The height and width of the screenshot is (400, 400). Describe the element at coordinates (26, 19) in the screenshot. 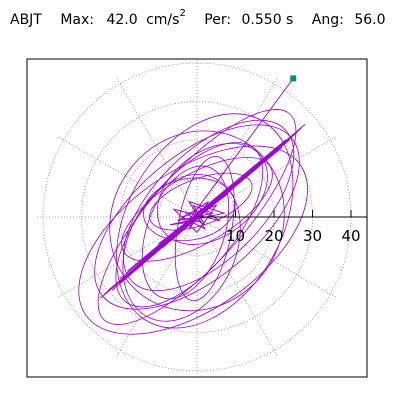

I see `station-code: ABJT` at that location.